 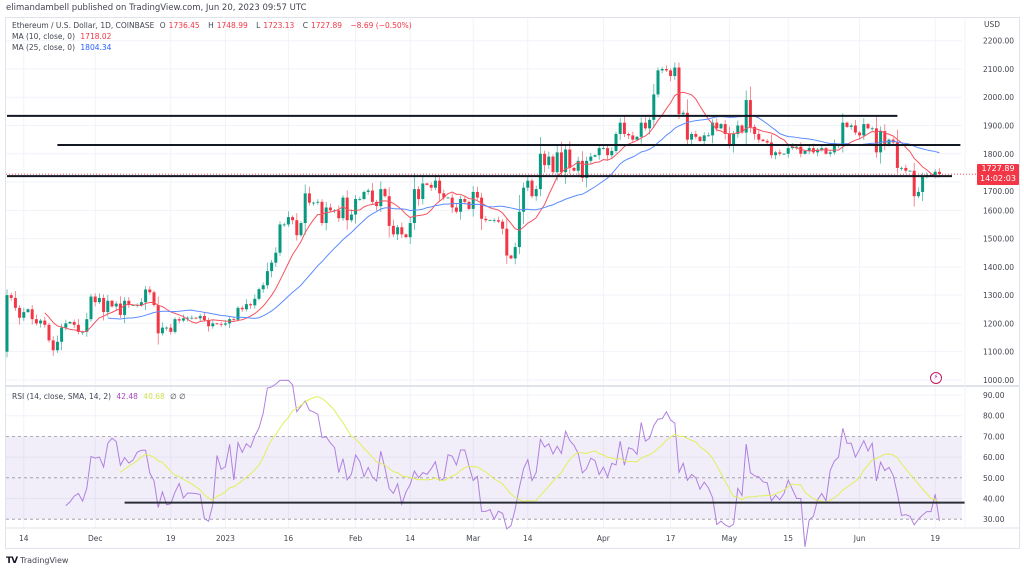 What do you see at coordinates (37, 561) in the screenshot?
I see `tradingview-logo: TV TradingView` at bounding box center [37, 561].